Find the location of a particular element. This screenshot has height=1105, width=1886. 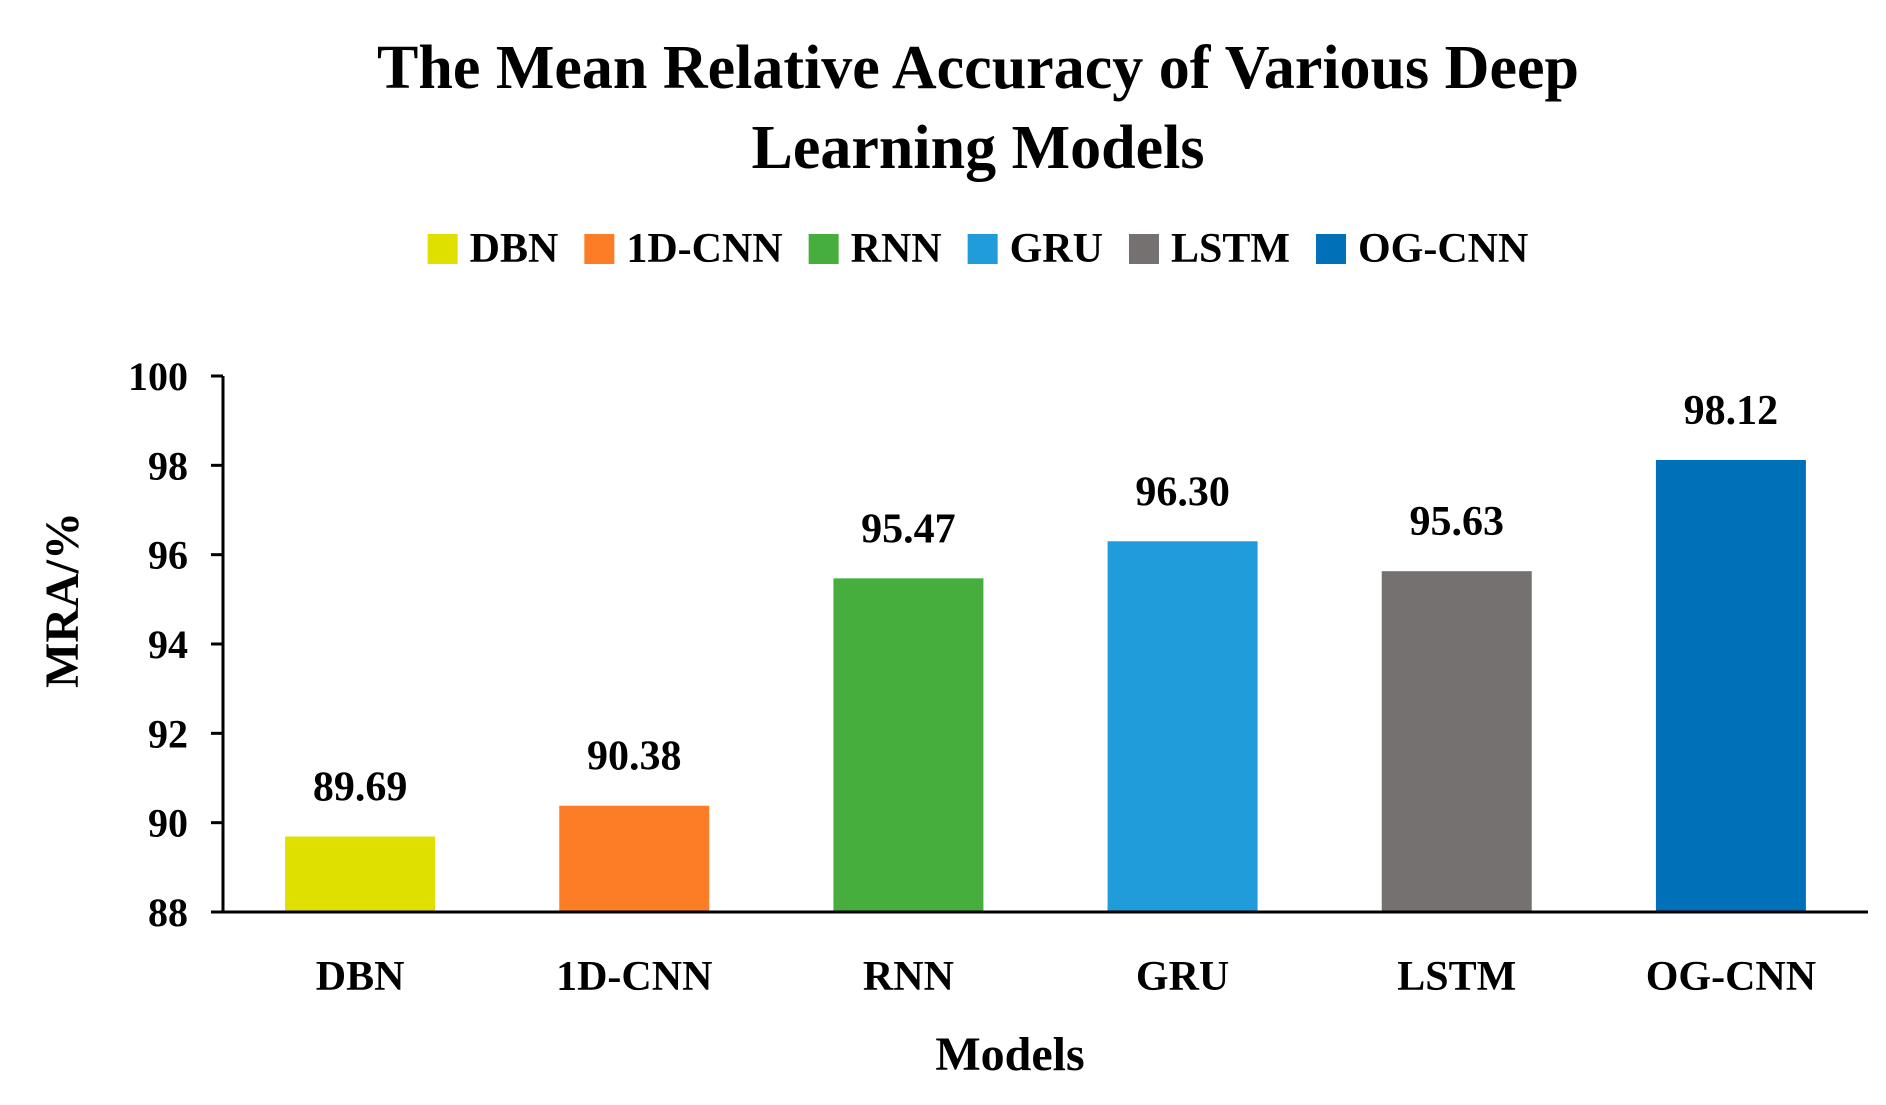

bar-og-cnn is located at coordinates (1730, 685).